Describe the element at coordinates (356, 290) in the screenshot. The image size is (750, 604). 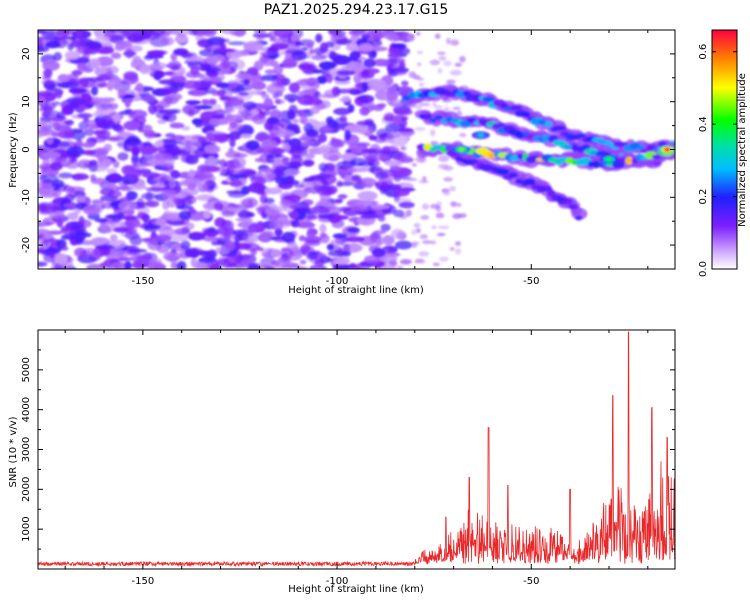
I see `spectrogram-x-axis-label: Height of straight line (km)` at that location.